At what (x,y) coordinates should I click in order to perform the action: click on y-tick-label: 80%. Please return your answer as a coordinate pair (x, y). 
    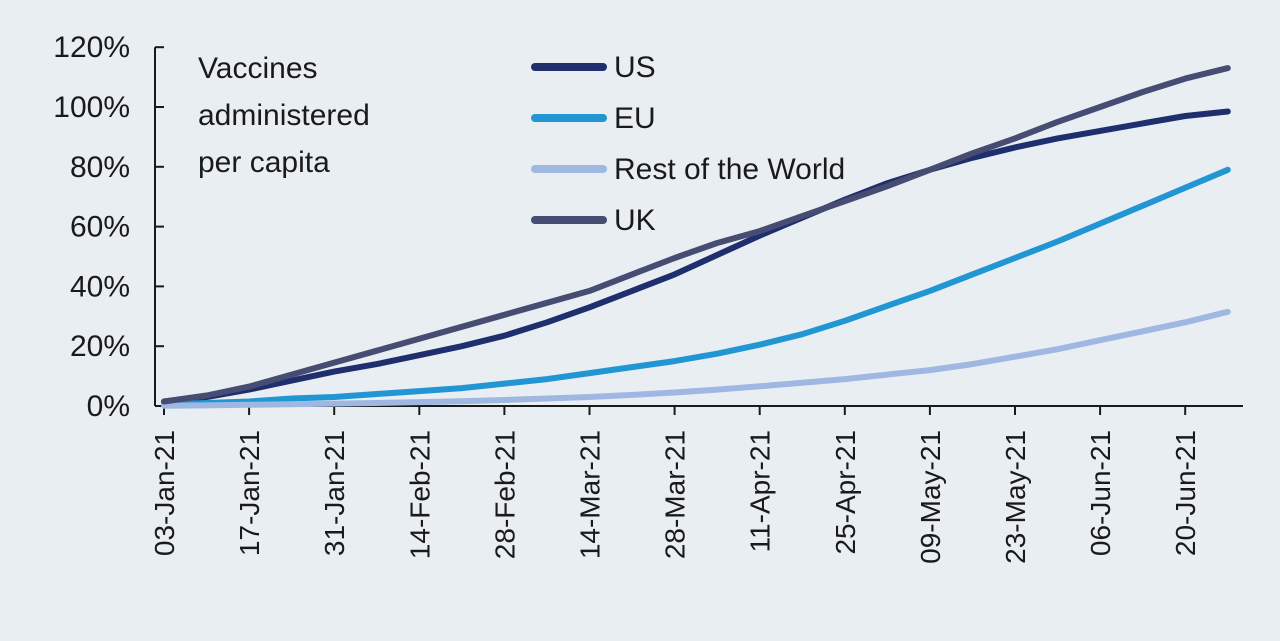
    Looking at the image, I should click on (100, 167).